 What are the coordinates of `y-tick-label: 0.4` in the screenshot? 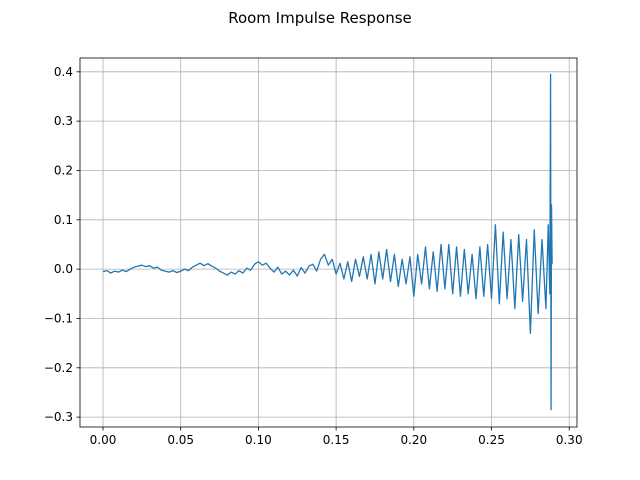 It's located at (63, 72).